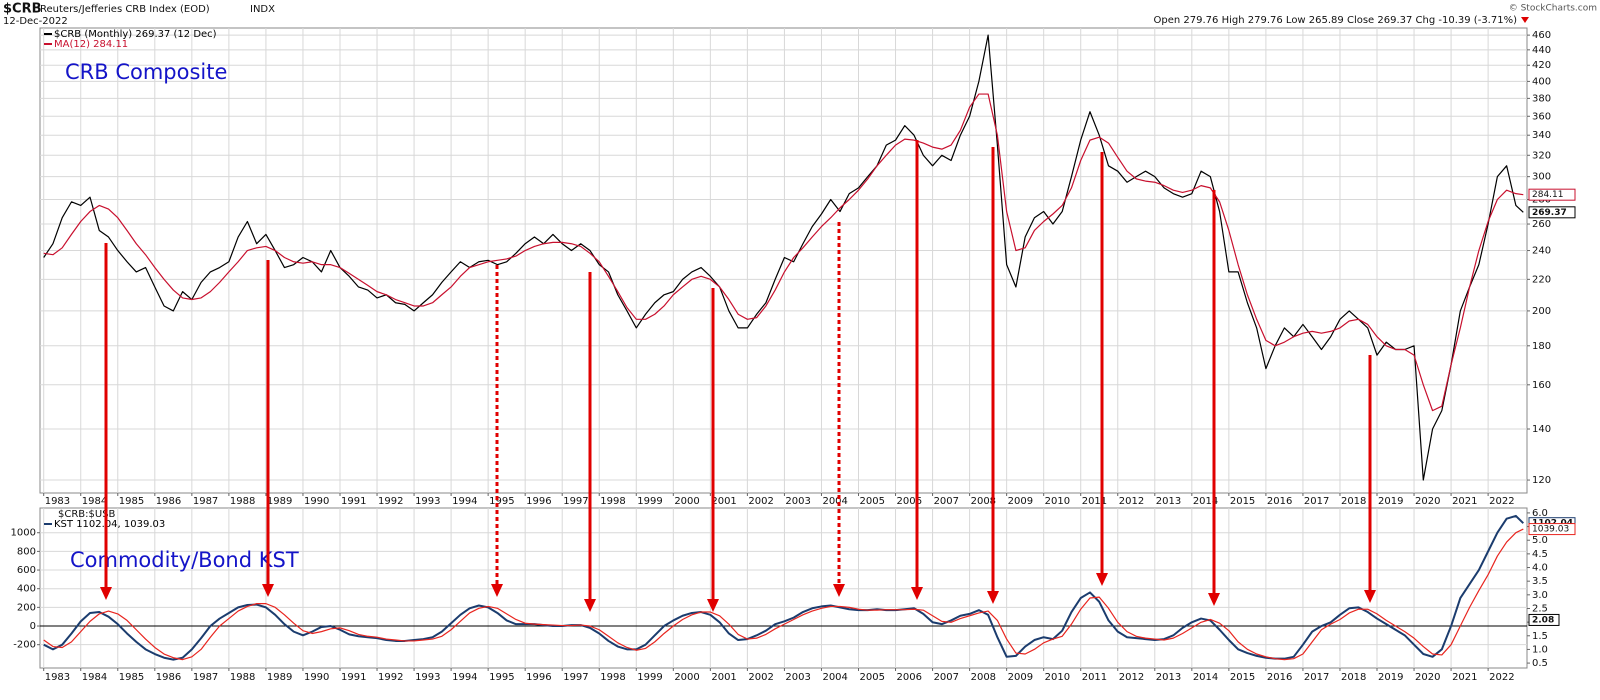 The image size is (1600, 700). I want to click on last-value-label: 269.37, so click(1549, 213).